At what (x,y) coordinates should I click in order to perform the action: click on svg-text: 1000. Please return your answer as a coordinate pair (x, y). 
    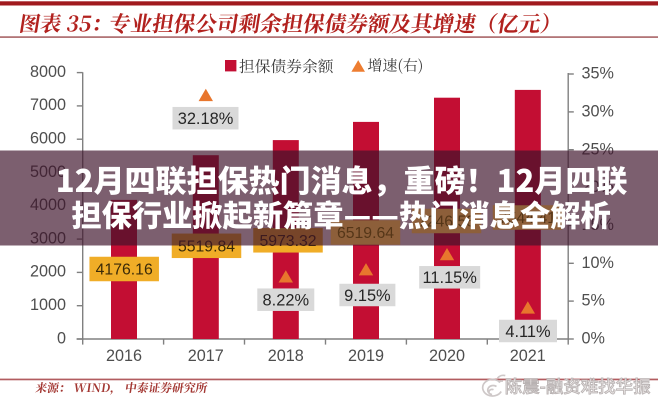
    Looking at the image, I should click on (48, 305).